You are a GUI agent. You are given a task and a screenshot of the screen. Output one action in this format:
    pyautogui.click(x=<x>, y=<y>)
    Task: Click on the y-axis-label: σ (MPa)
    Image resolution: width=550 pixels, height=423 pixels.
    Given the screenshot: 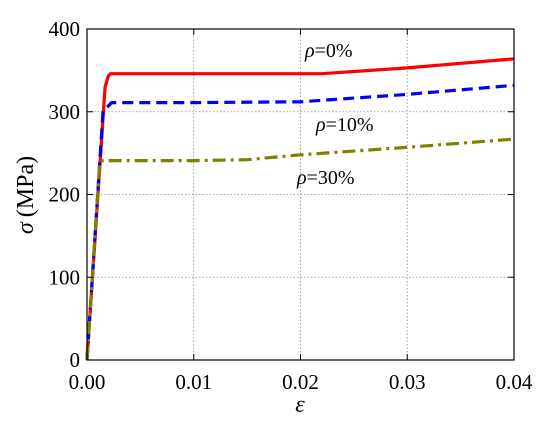 What is the action you would take?
    pyautogui.click(x=26, y=195)
    